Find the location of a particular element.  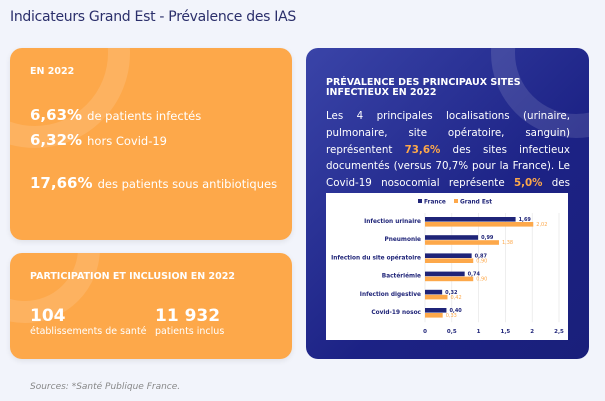

data-label: 0,32 is located at coordinates (451, 293).